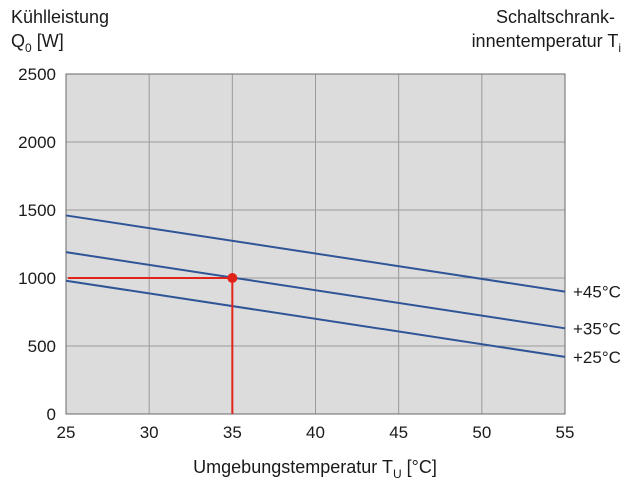 The image size is (630, 482). Describe the element at coordinates (315, 469) in the screenshot. I see `x-axis-title: Umgebungstemperatur TU [°C]` at that location.